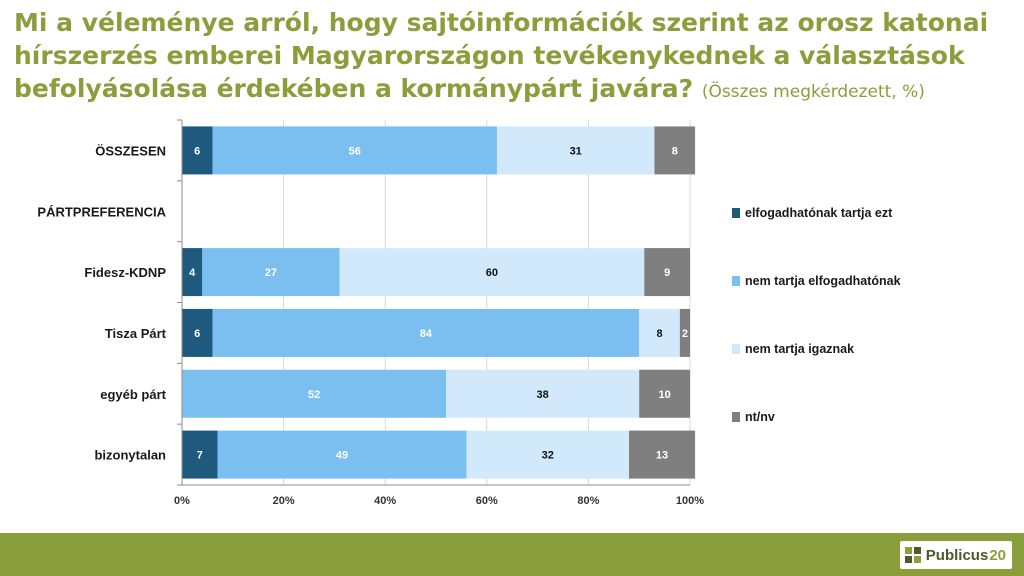  What do you see at coordinates (130, 150) in the screenshot?
I see `category-label: ÖSSZESEN` at bounding box center [130, 150].